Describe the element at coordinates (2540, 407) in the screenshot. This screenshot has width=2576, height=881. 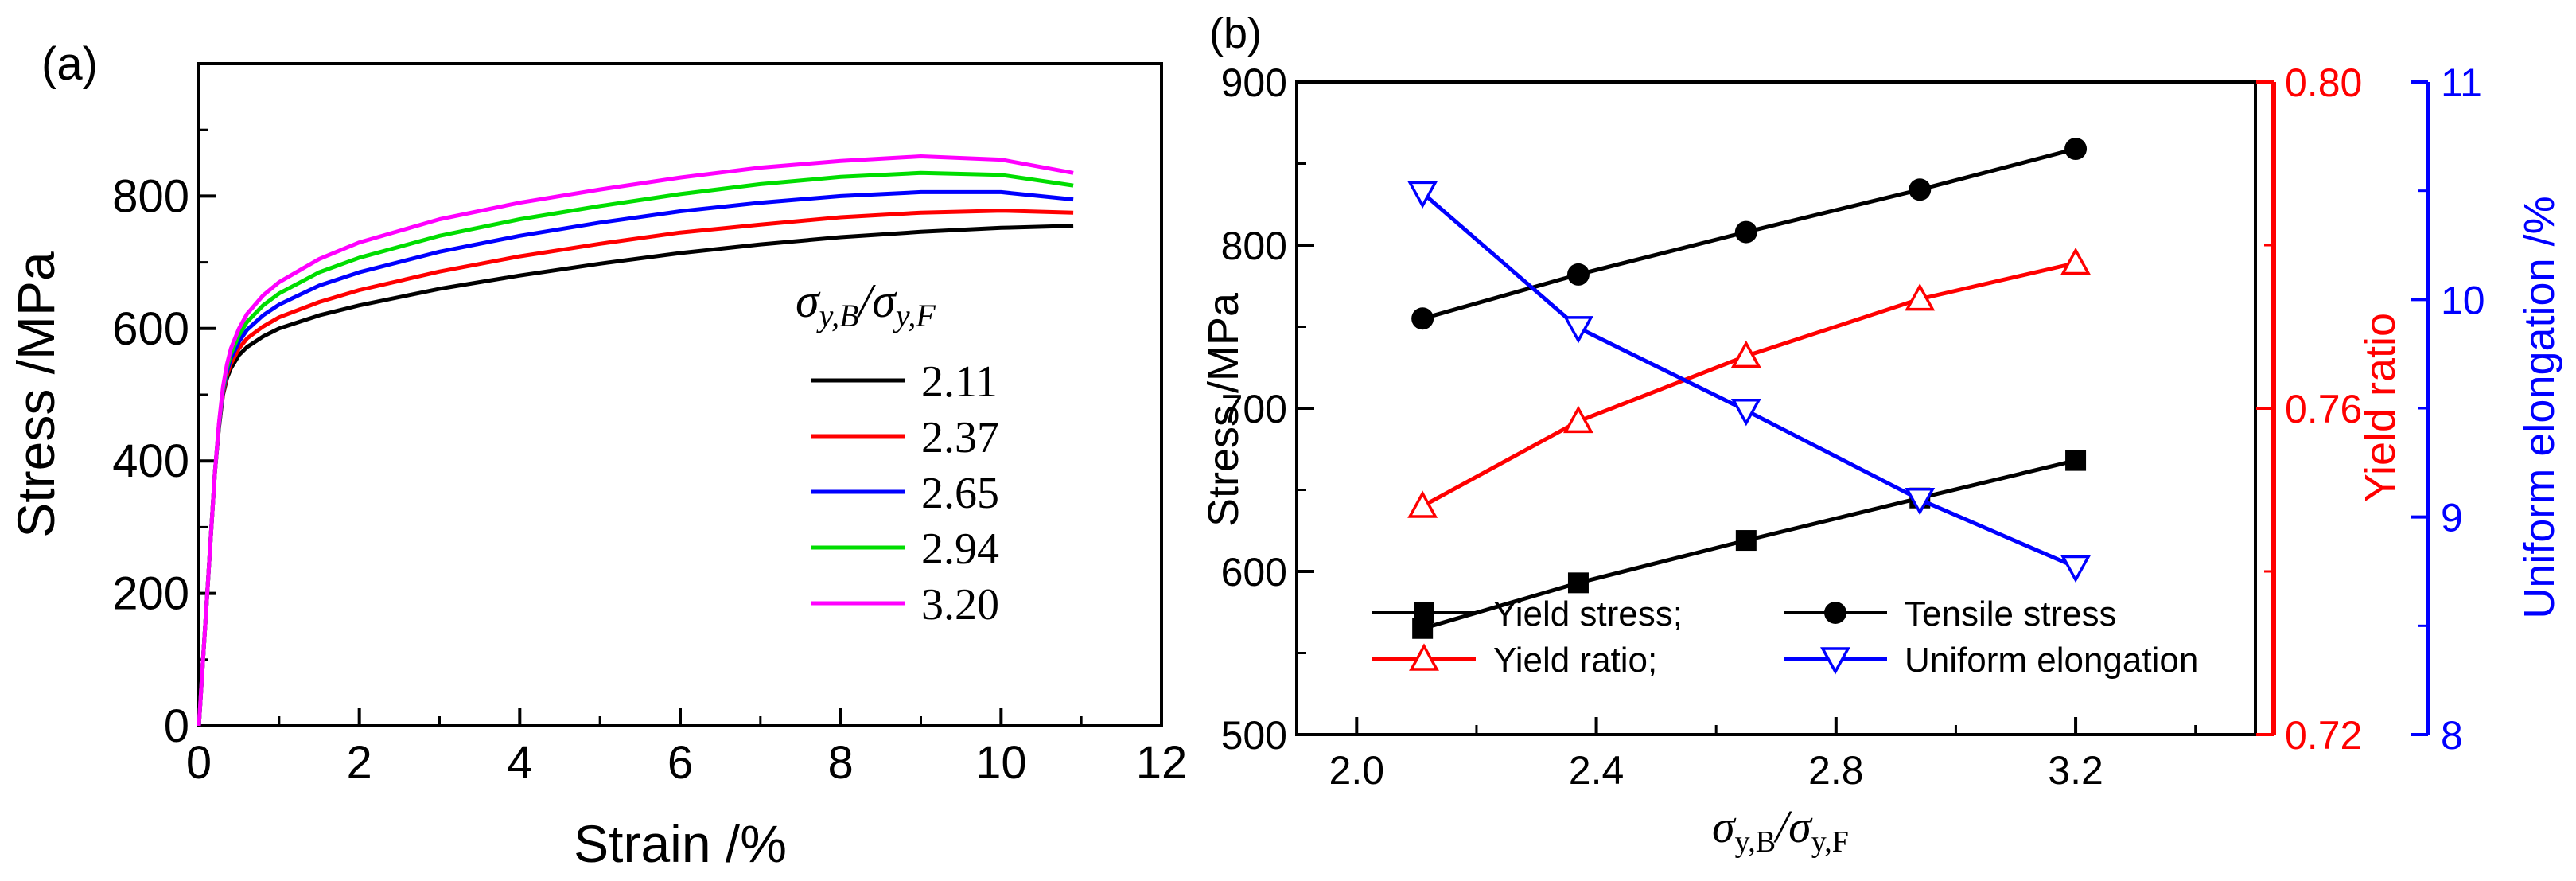
I see `panel-b-y3-label: Uniform elongation /%` at that location.